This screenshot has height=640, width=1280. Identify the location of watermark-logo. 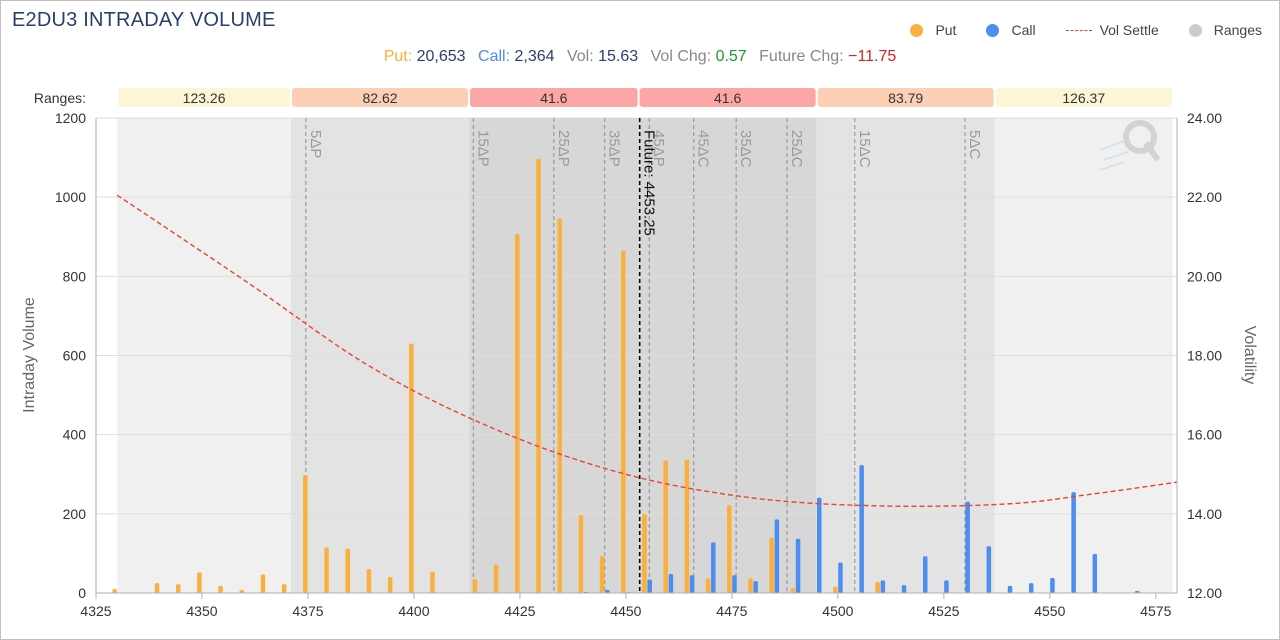
(1130, 145).